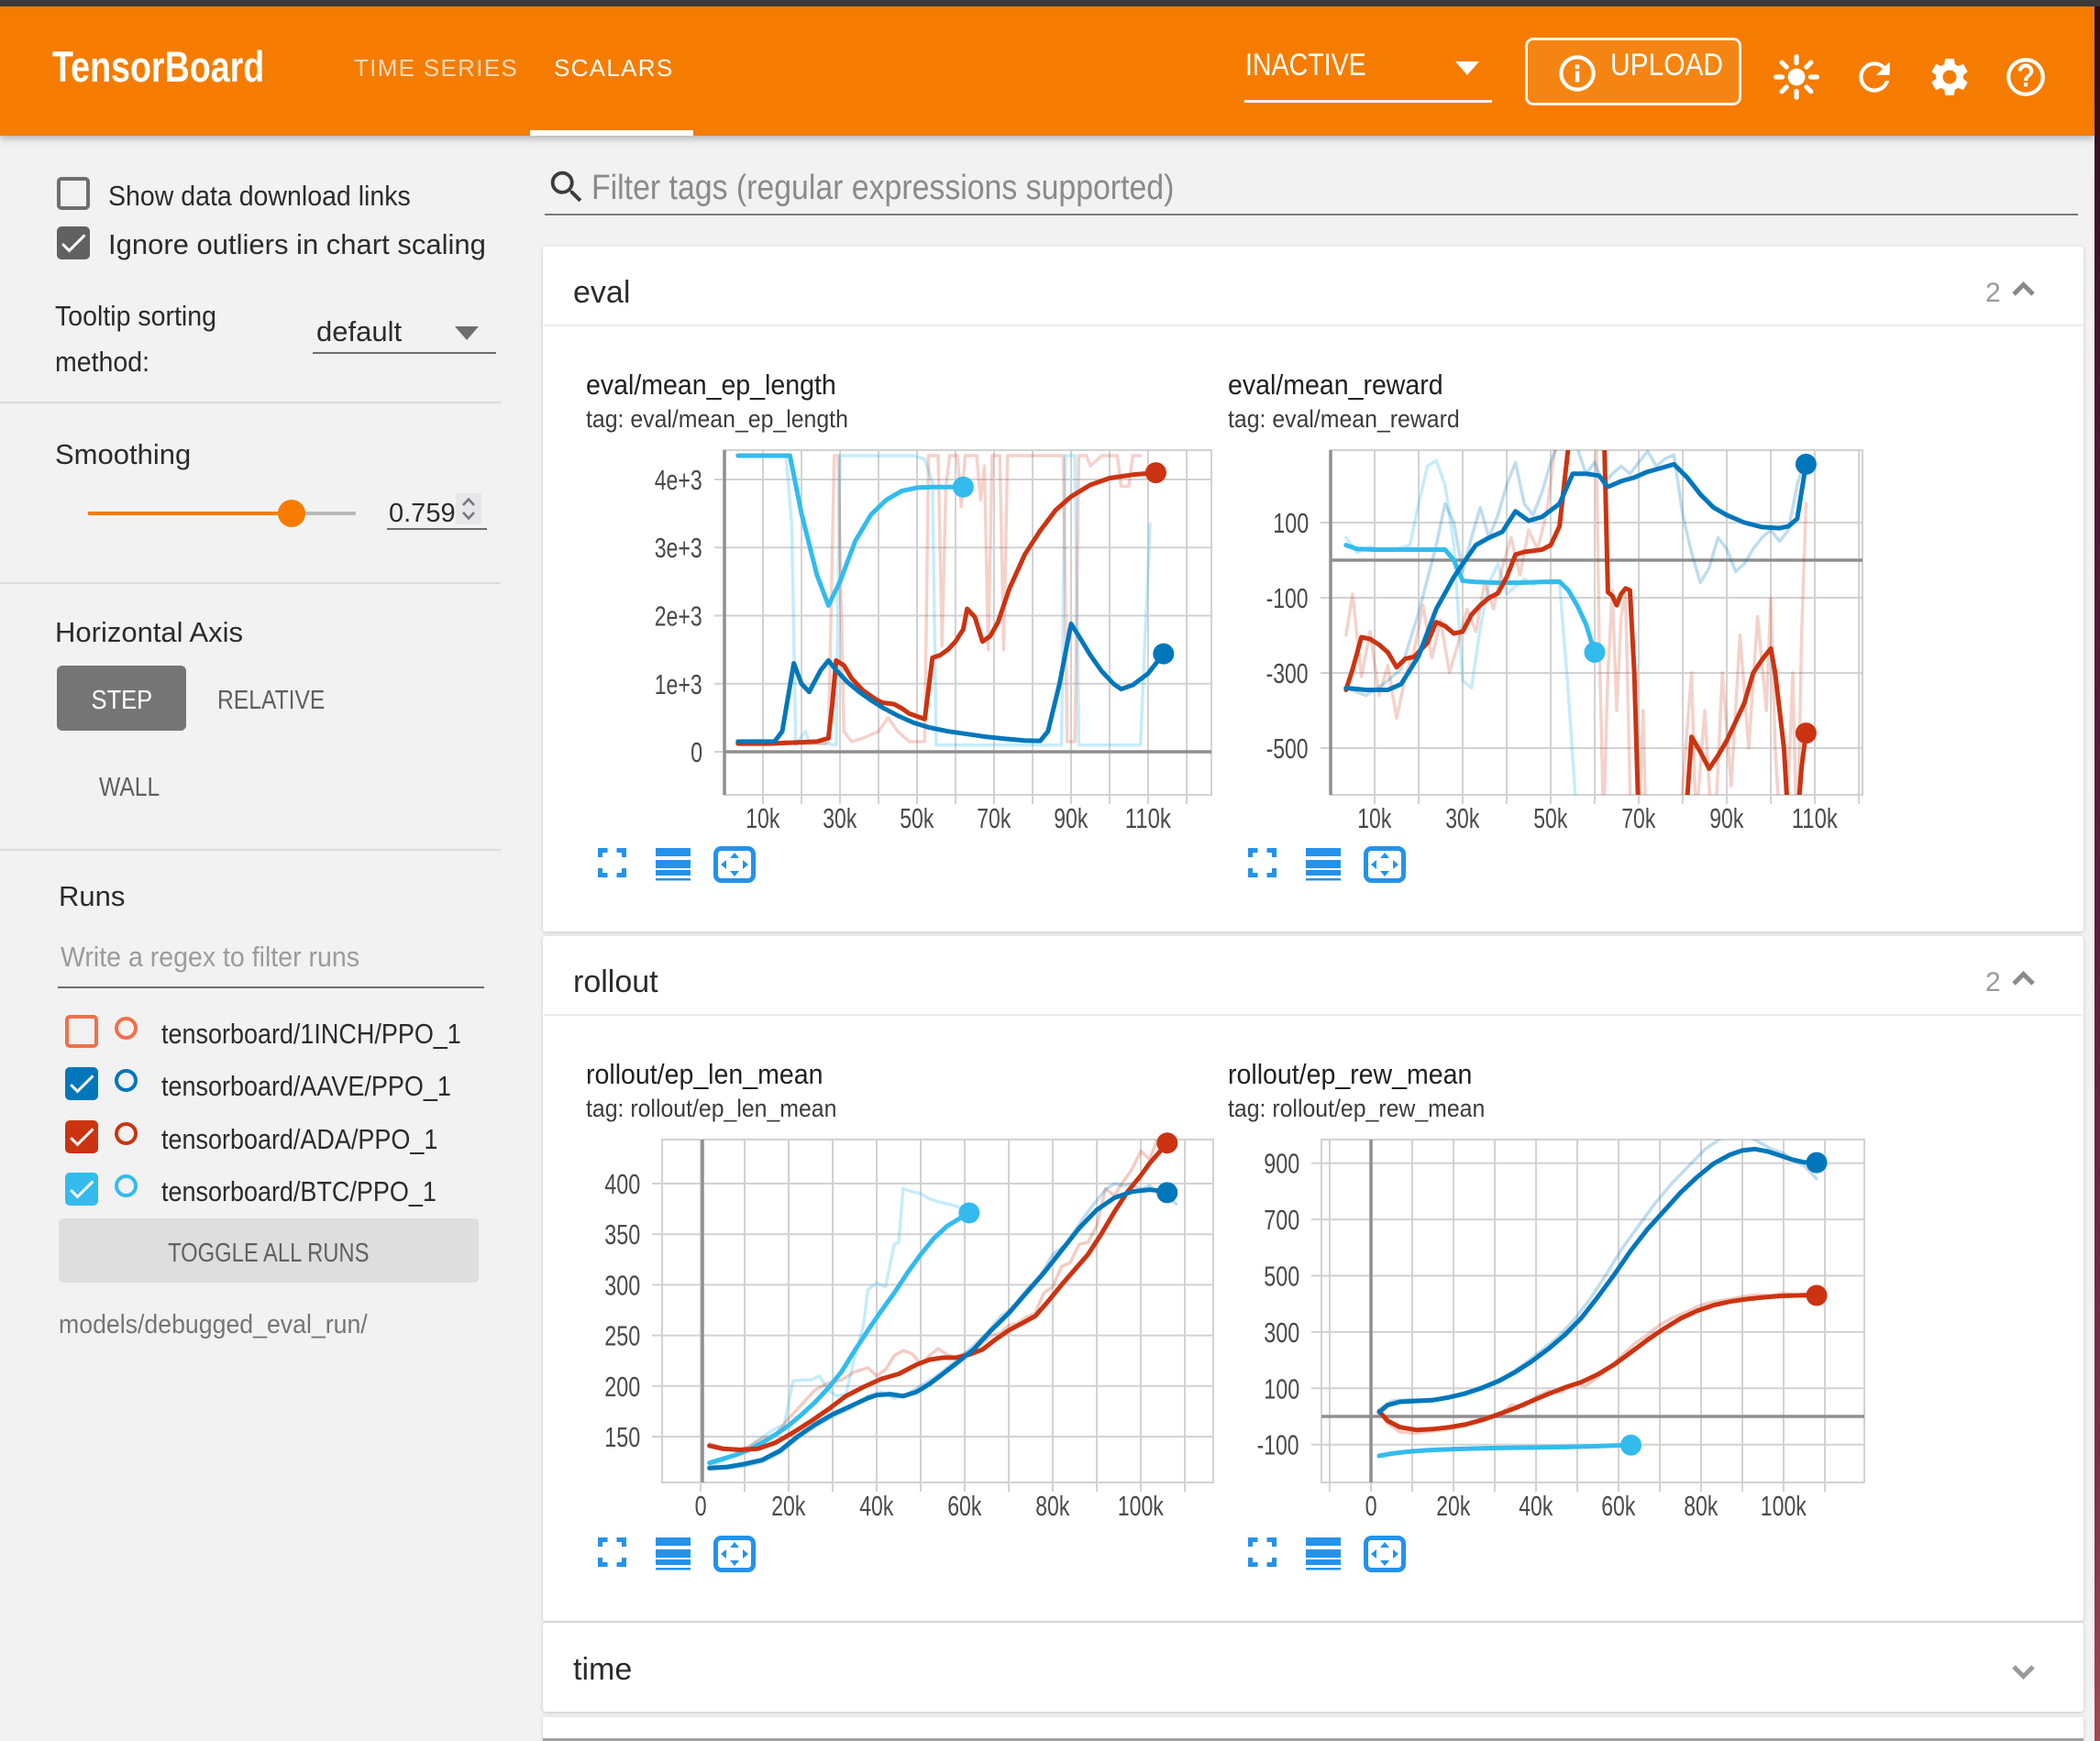 The width and height of the screenshot is (2100, 1741). I want to click on svg-text: 250, so click(622, 1336).